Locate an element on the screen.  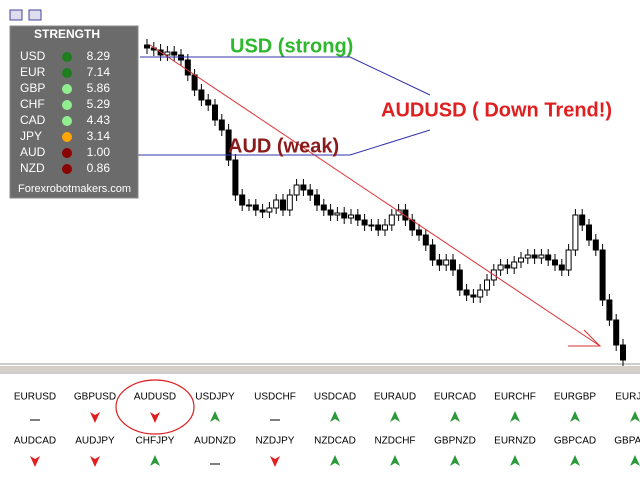
panel-title: STRENGTH is located at coordinates (67, 34).